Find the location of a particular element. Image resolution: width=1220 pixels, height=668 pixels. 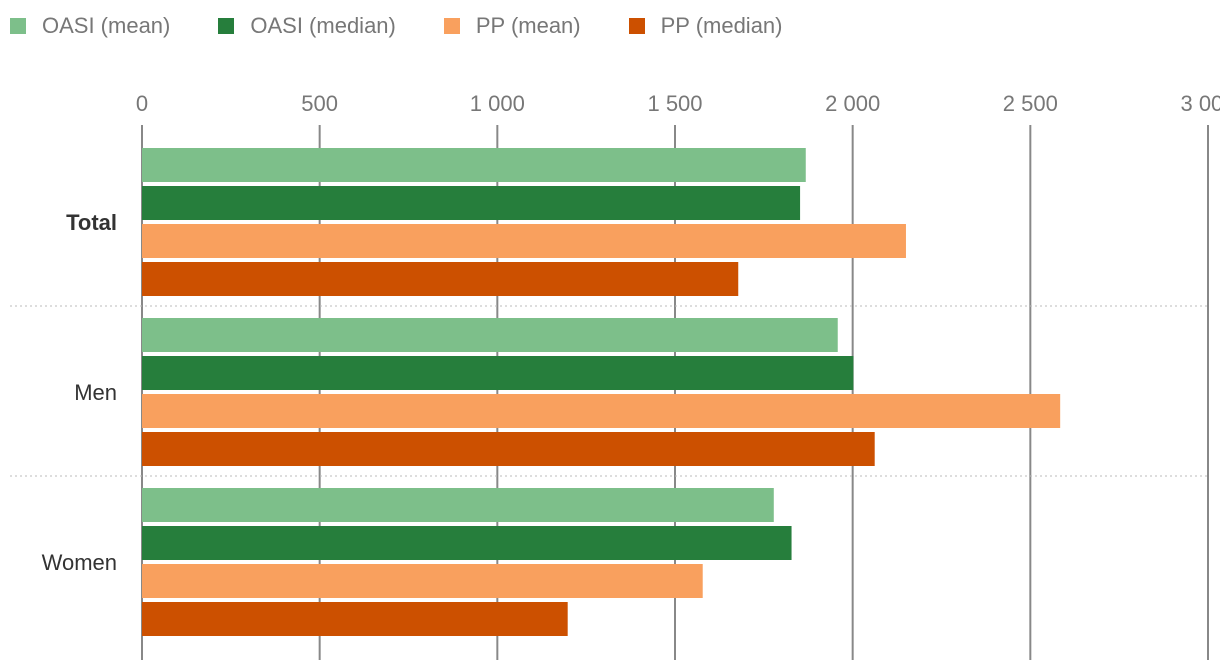

category-label: Total is located at coordinates (91, 222).